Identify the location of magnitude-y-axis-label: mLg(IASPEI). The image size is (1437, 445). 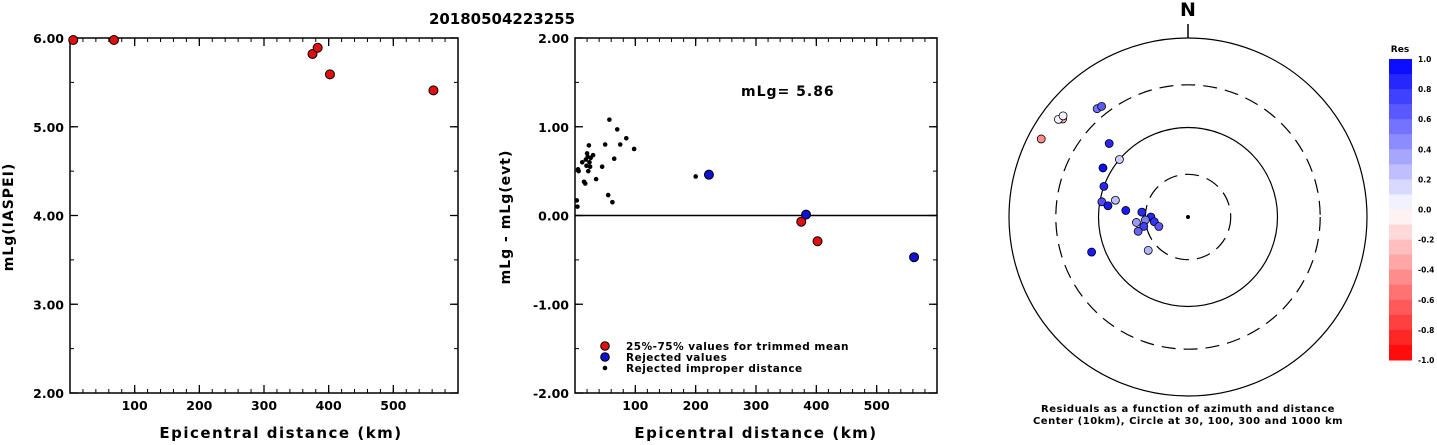
(9, 217).